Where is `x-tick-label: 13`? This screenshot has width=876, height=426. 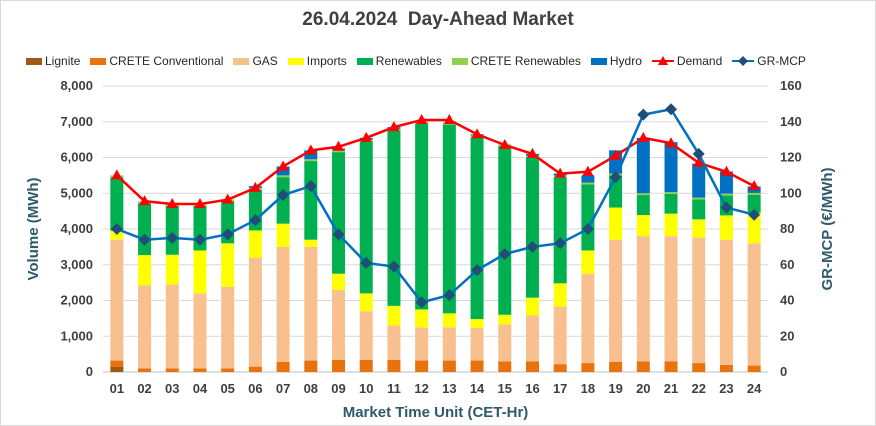 x-tick-label: 13 is located at coordinates (449, 388).